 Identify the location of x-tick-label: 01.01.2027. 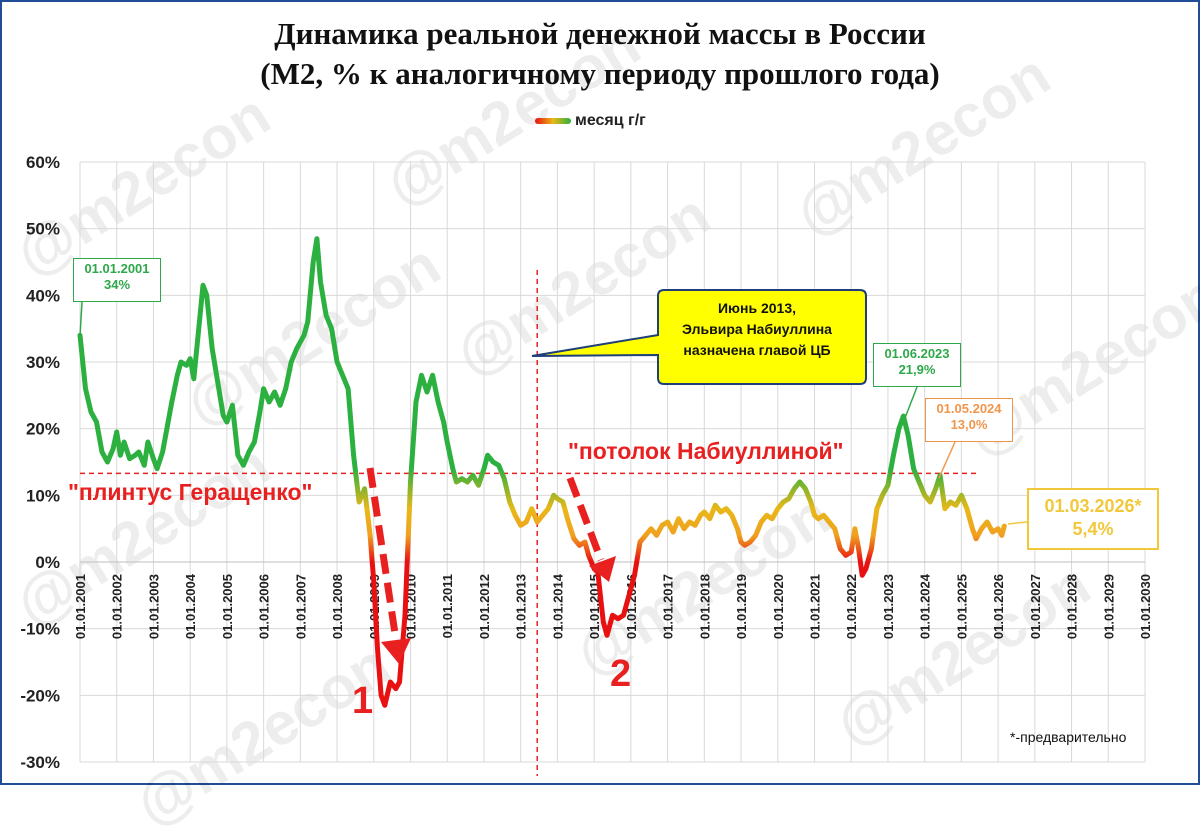
(1035, 606).